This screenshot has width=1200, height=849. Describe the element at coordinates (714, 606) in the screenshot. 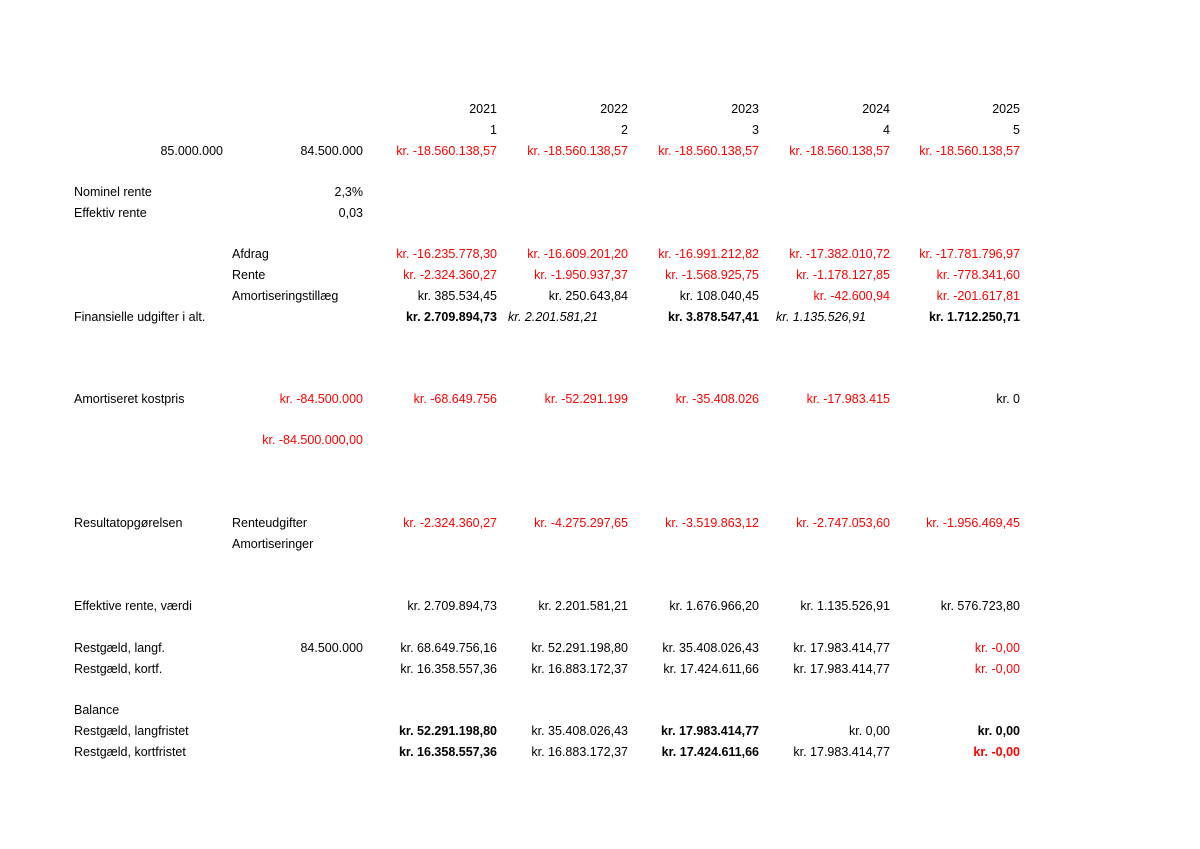

I see `effective-interest-2023: kr. 1.676.966,20` at that location.